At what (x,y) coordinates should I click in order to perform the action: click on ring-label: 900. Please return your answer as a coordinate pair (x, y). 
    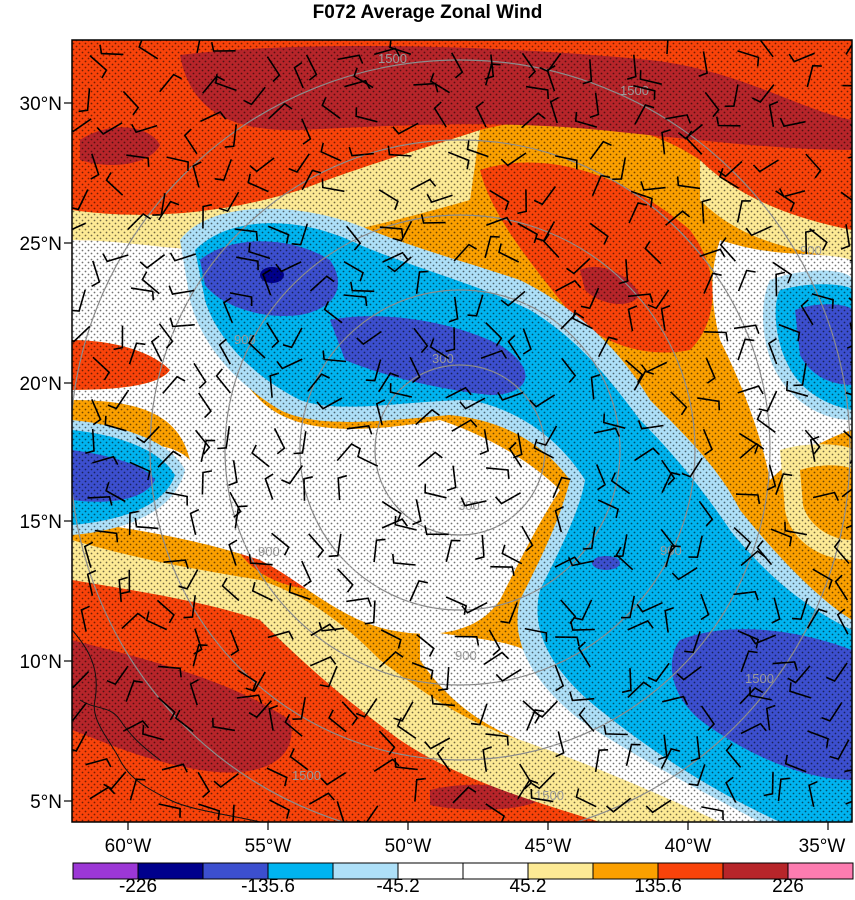
    Looking at the image, I should click on (245, 339).